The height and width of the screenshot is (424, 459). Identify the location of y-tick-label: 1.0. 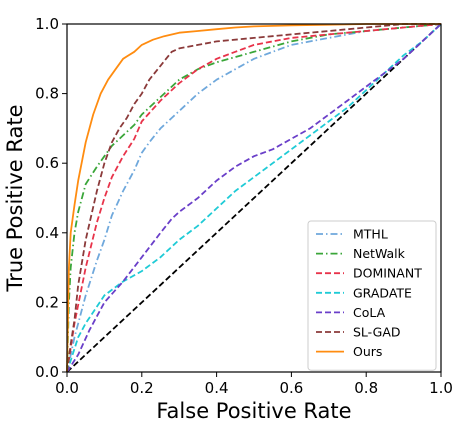
(47, 24).